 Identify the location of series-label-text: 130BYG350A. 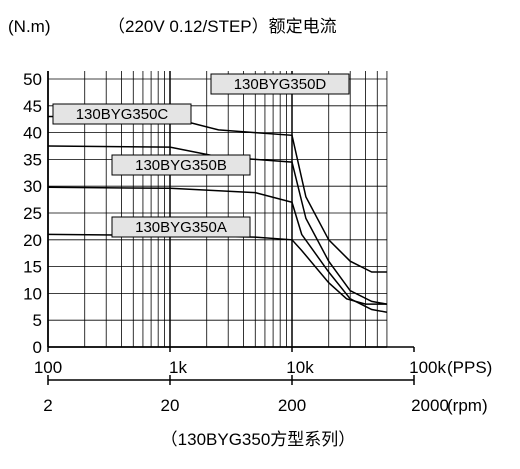
(181, 227).